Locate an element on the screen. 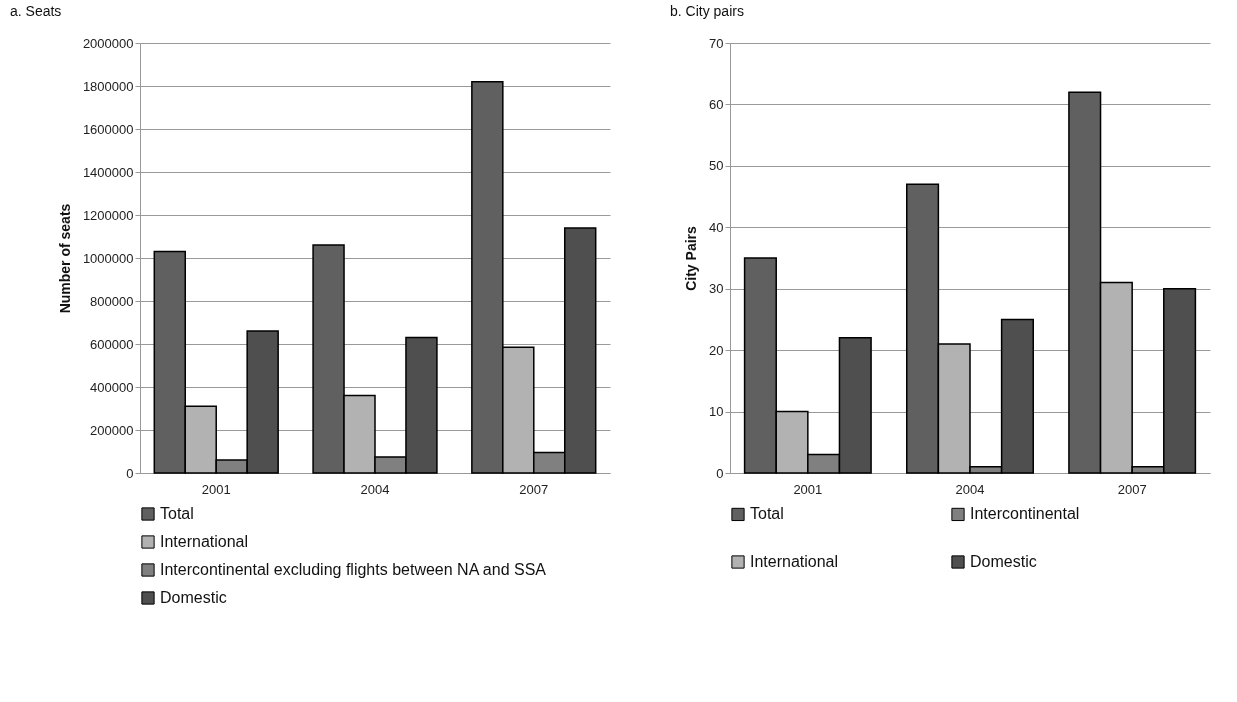 The height and width of the screenshot is (702, 1237). y-tick-label: 1600000 is located at coordinates (108, 129).